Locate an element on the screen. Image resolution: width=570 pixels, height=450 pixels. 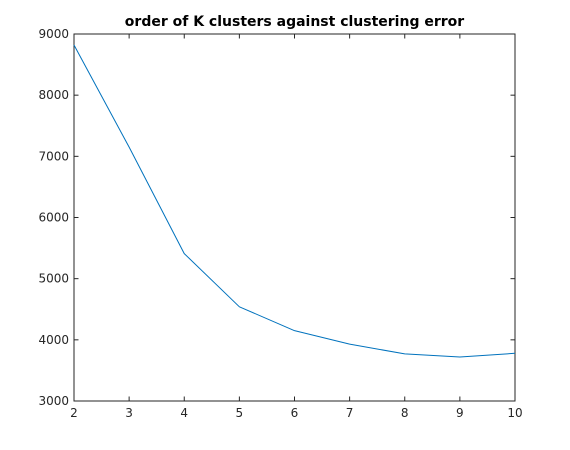
y-tick-label: 3000 is located at coordinates (53, 401).